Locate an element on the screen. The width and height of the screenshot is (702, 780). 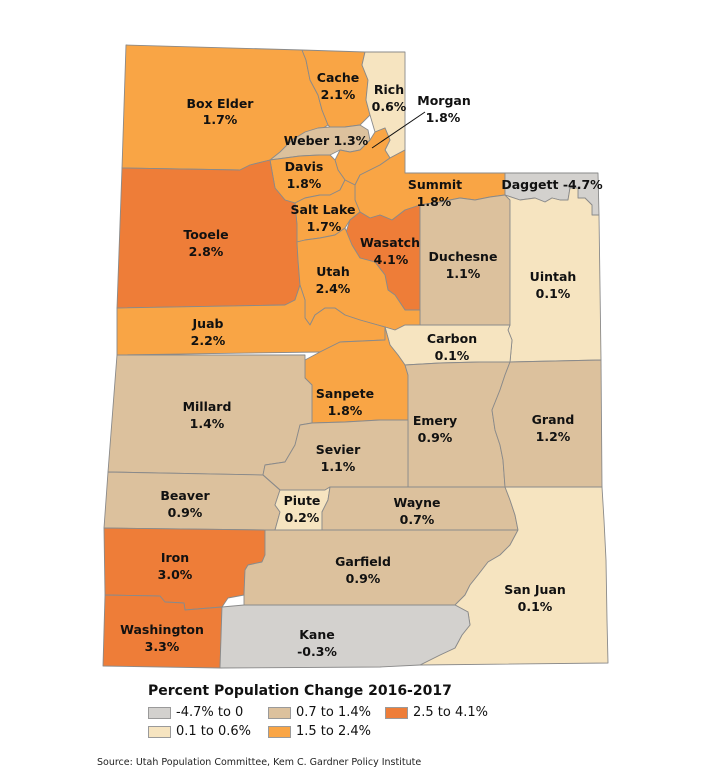
legend-item-high: 1.5 to 2.4% is located at coordinates (326, 731).